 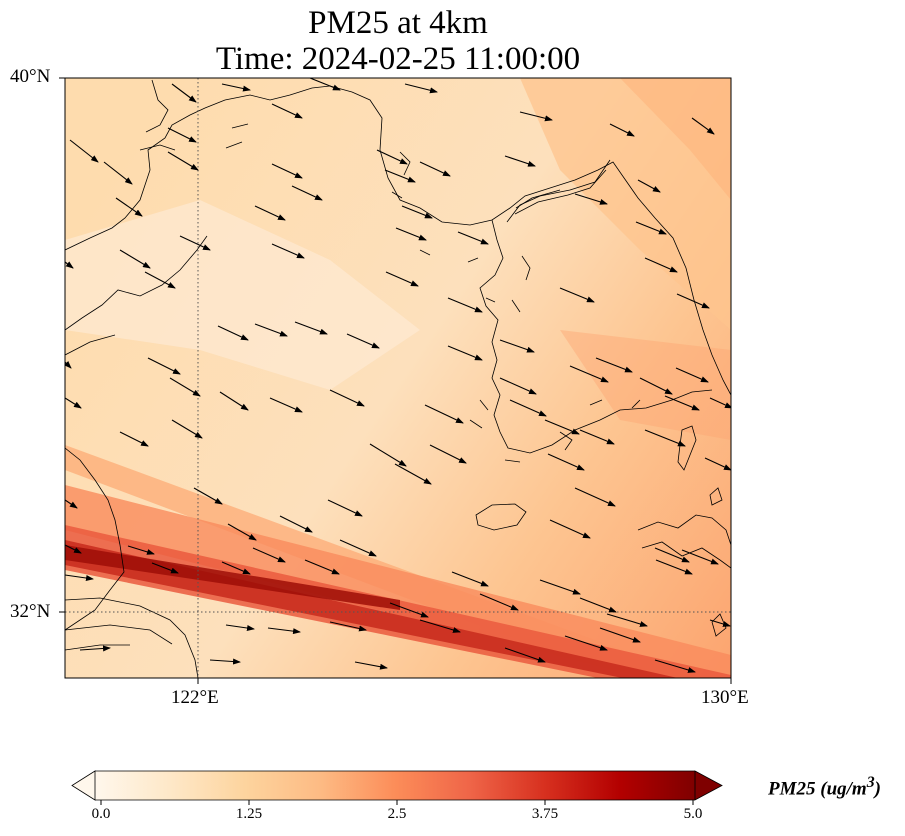 What do you see at coordinates (249, 814) in the screenshot?
I see `colorbar-tick-1: 1.25` at bounding box center [249, 814].